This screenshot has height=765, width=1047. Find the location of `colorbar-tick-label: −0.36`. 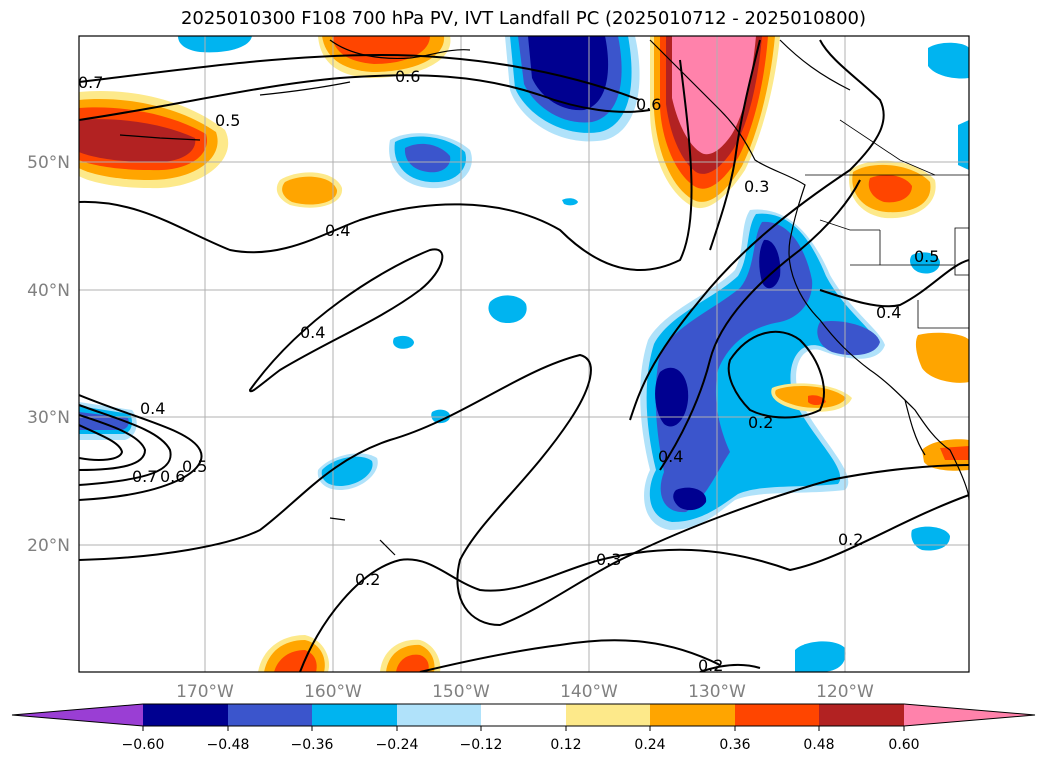

colorbar-tick-label: −0.36 is located at coordinates (312, 745).